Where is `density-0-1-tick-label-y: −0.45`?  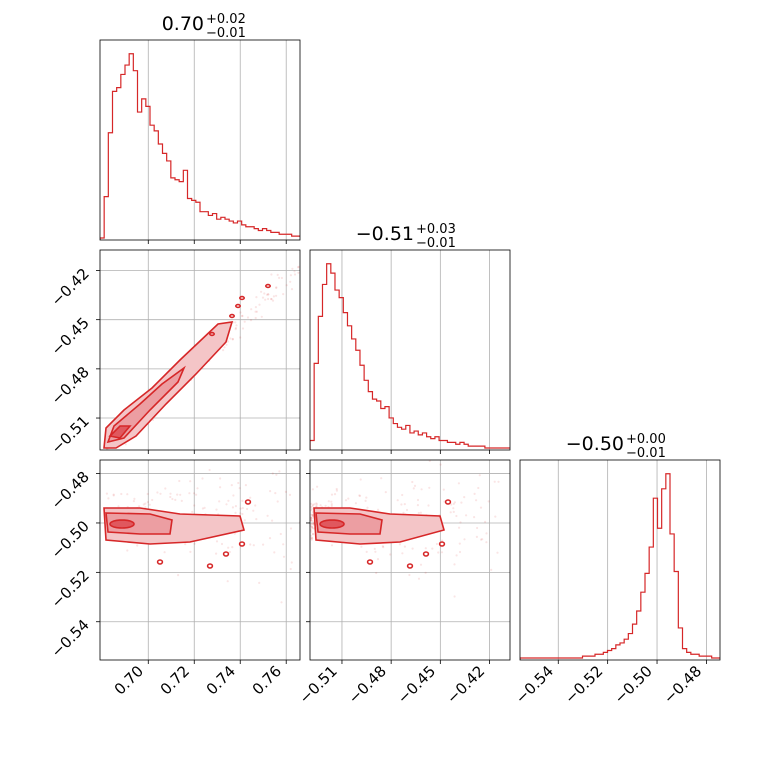
density-0-1-tick-label-y: −0.45 is located at coordinates (70, 336).